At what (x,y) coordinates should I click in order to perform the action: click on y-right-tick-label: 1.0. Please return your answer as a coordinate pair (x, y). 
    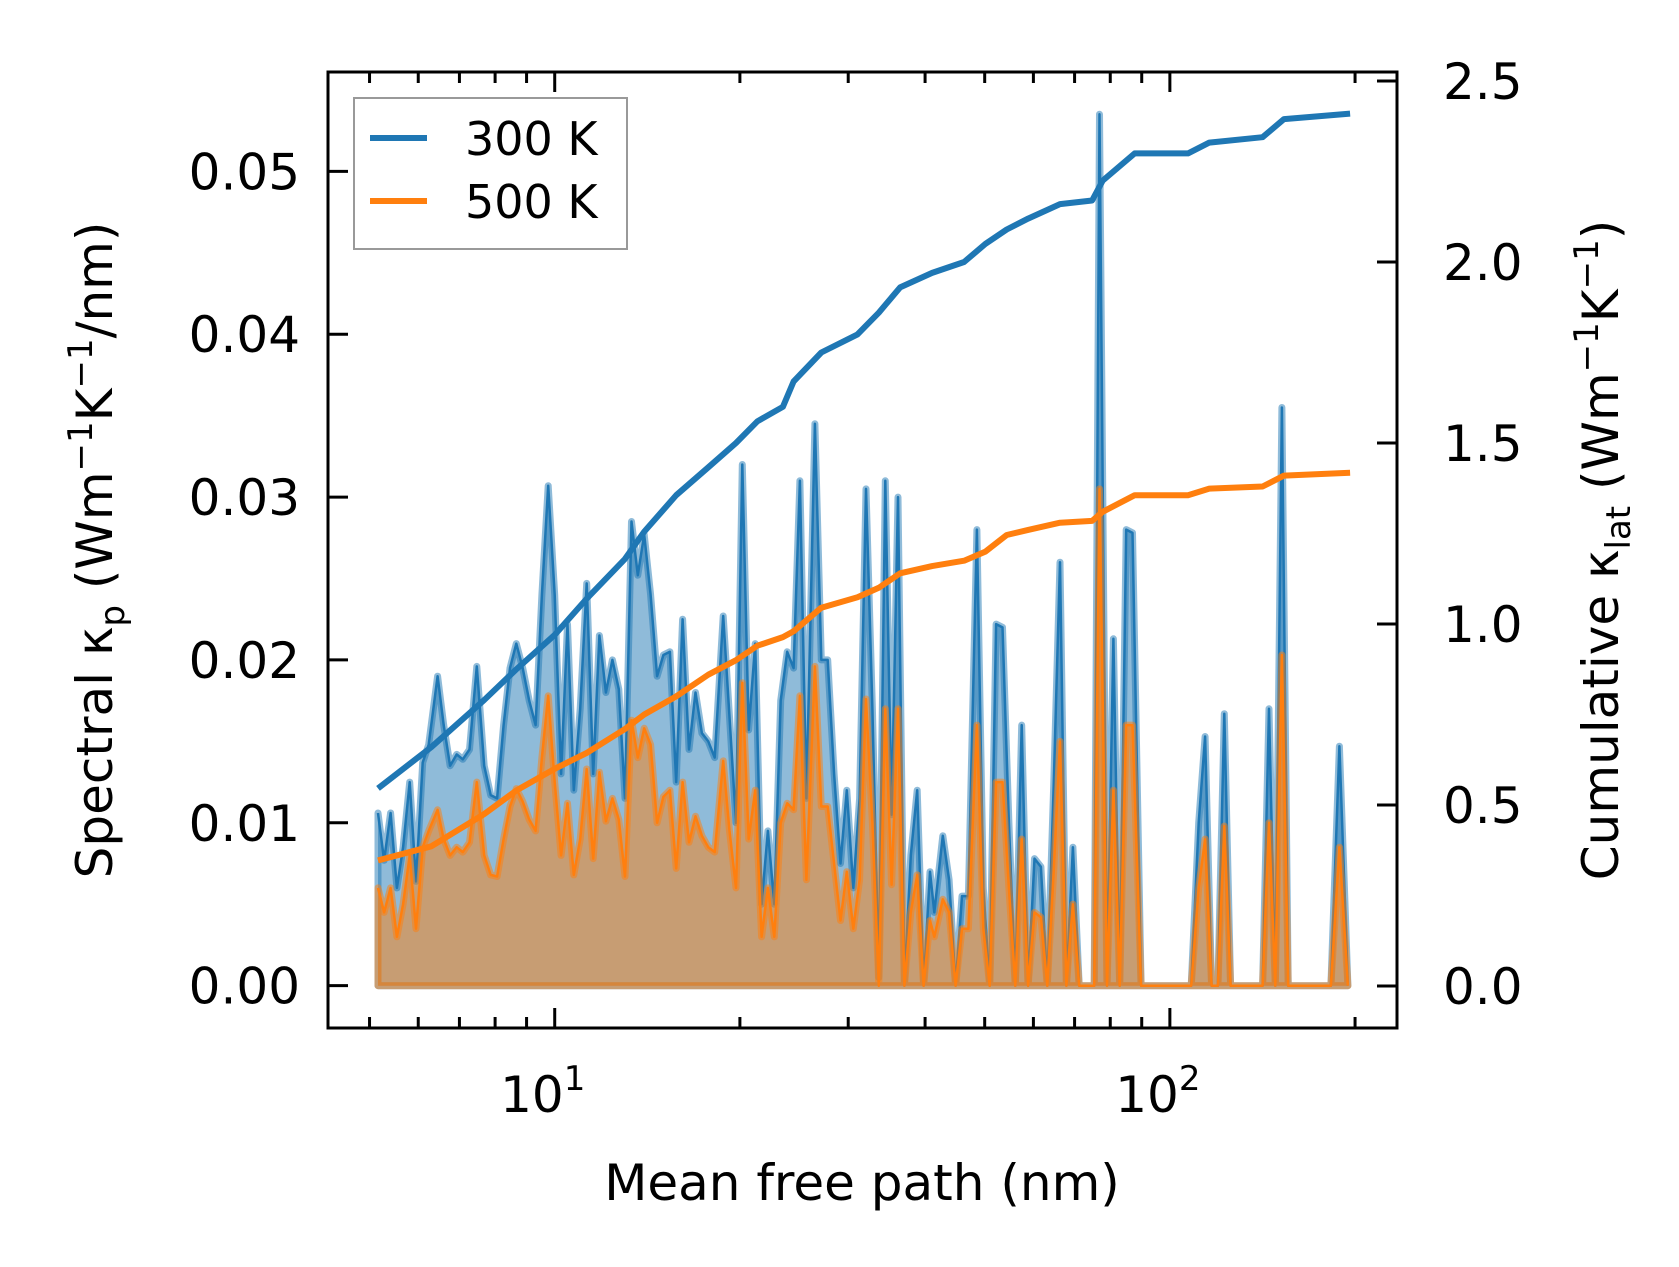
    Looking at the image, I should click on (1483, 625).